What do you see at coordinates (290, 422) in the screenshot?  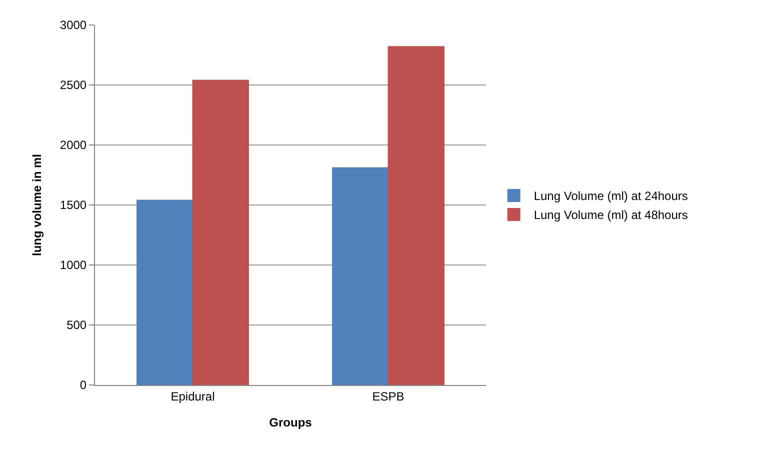 I see `x-axis-title: Groups` at bounding box center [290, 422].